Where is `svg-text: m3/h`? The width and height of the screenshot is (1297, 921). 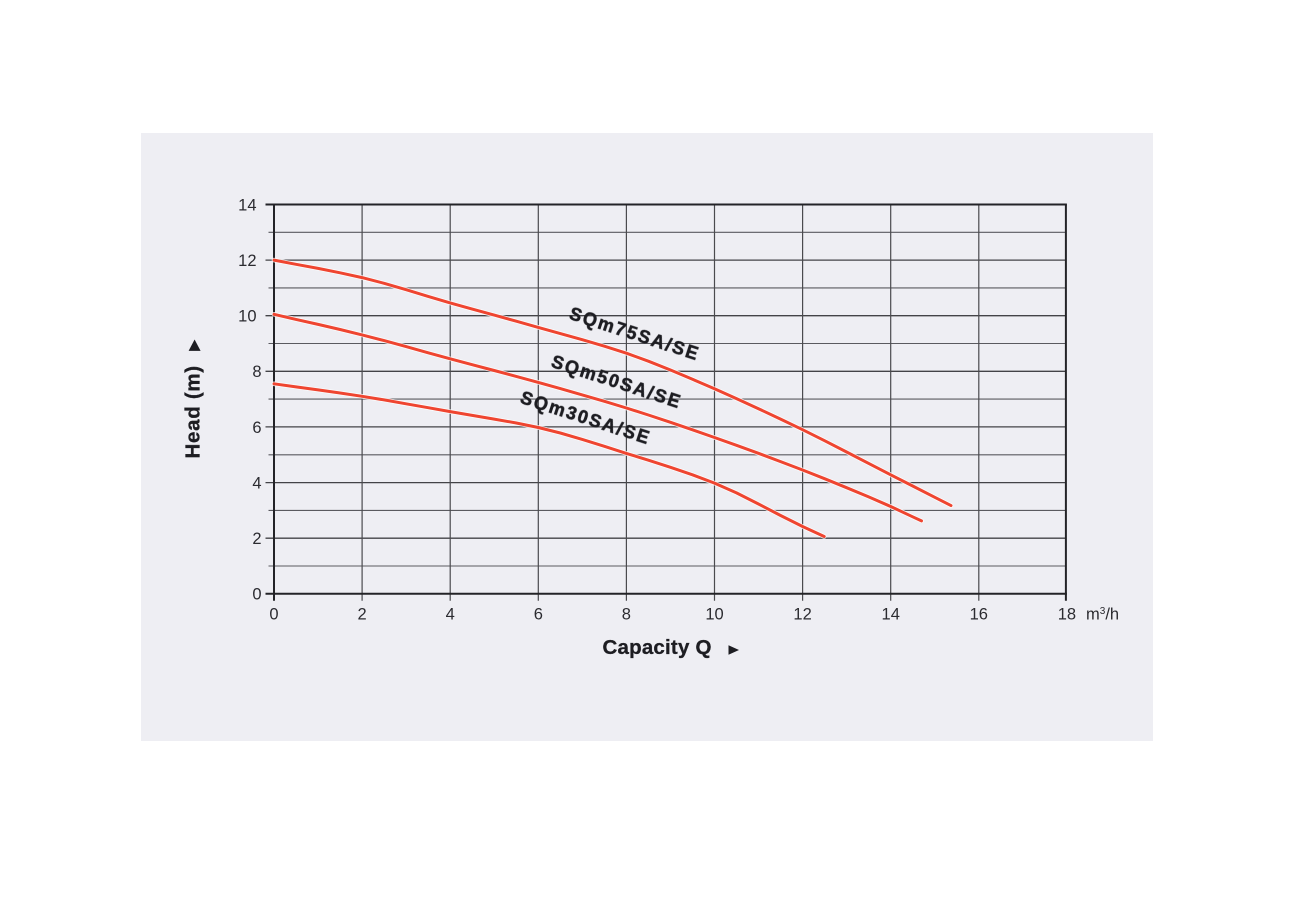
svg-text: m3/h is located at coordinates (1102, 615).